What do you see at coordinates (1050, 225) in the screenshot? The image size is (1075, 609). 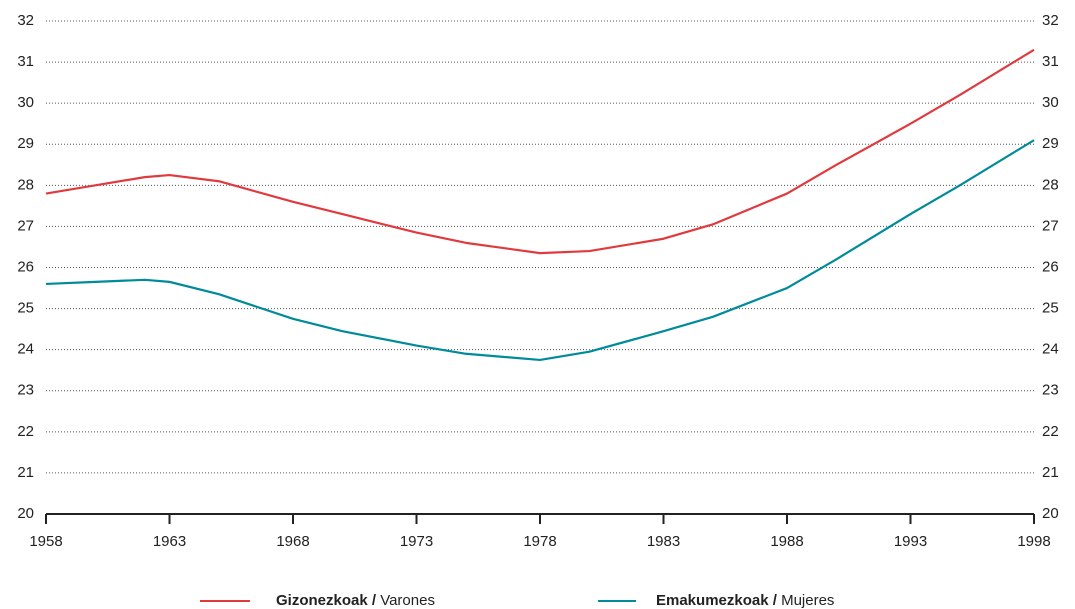 I see `y2-tick-label: 27` at bounding box center [1050, 225].